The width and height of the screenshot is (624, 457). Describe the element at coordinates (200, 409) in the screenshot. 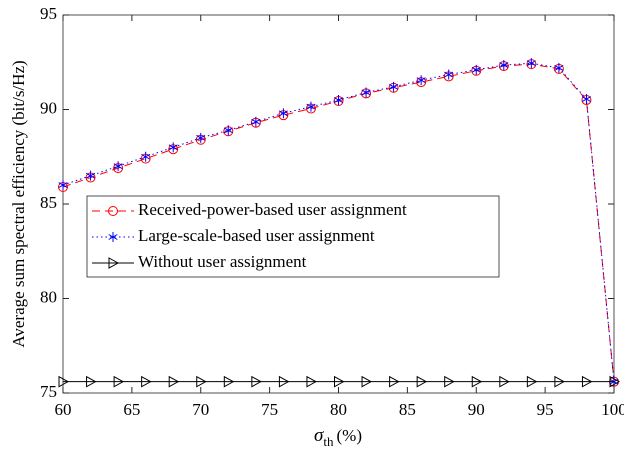

I see `x-tick-label: 70` at that location.